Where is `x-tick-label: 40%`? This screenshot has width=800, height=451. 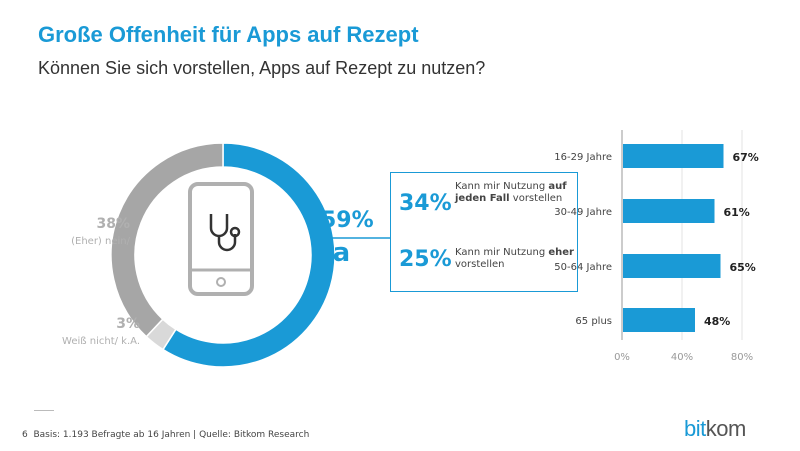 x-tick-label: 40% is located at coordinates (682, 357).